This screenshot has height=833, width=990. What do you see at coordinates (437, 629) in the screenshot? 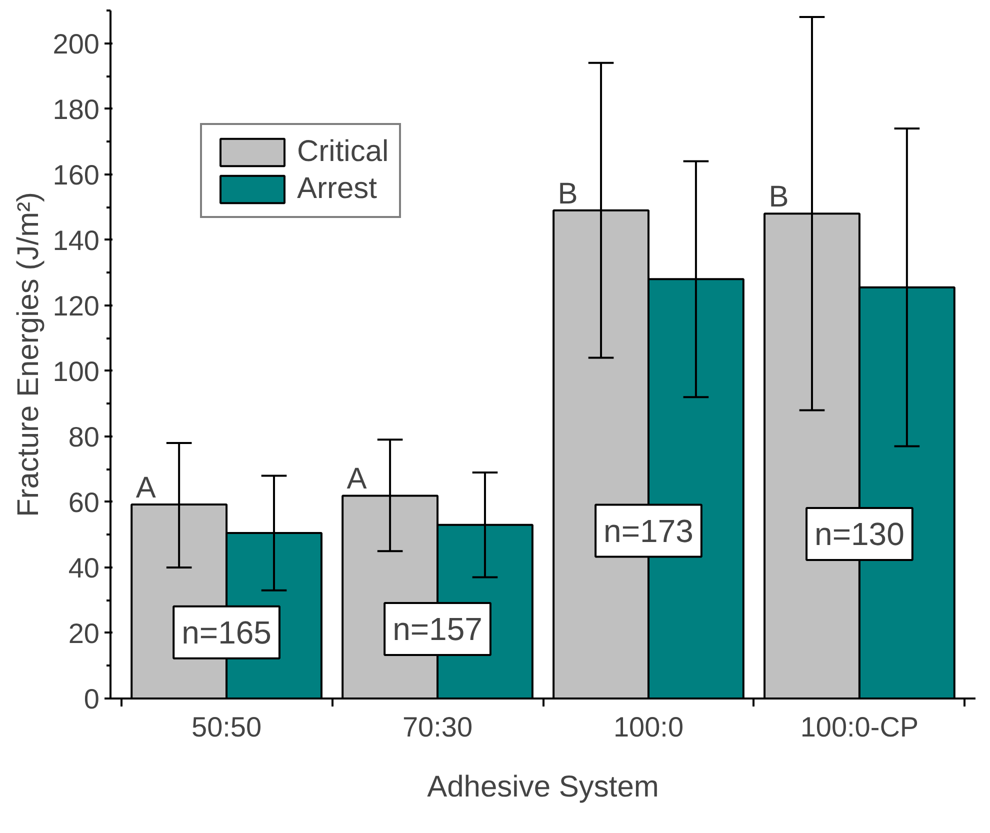
I see `annotation: n=157` at bounding box center [437, 629].